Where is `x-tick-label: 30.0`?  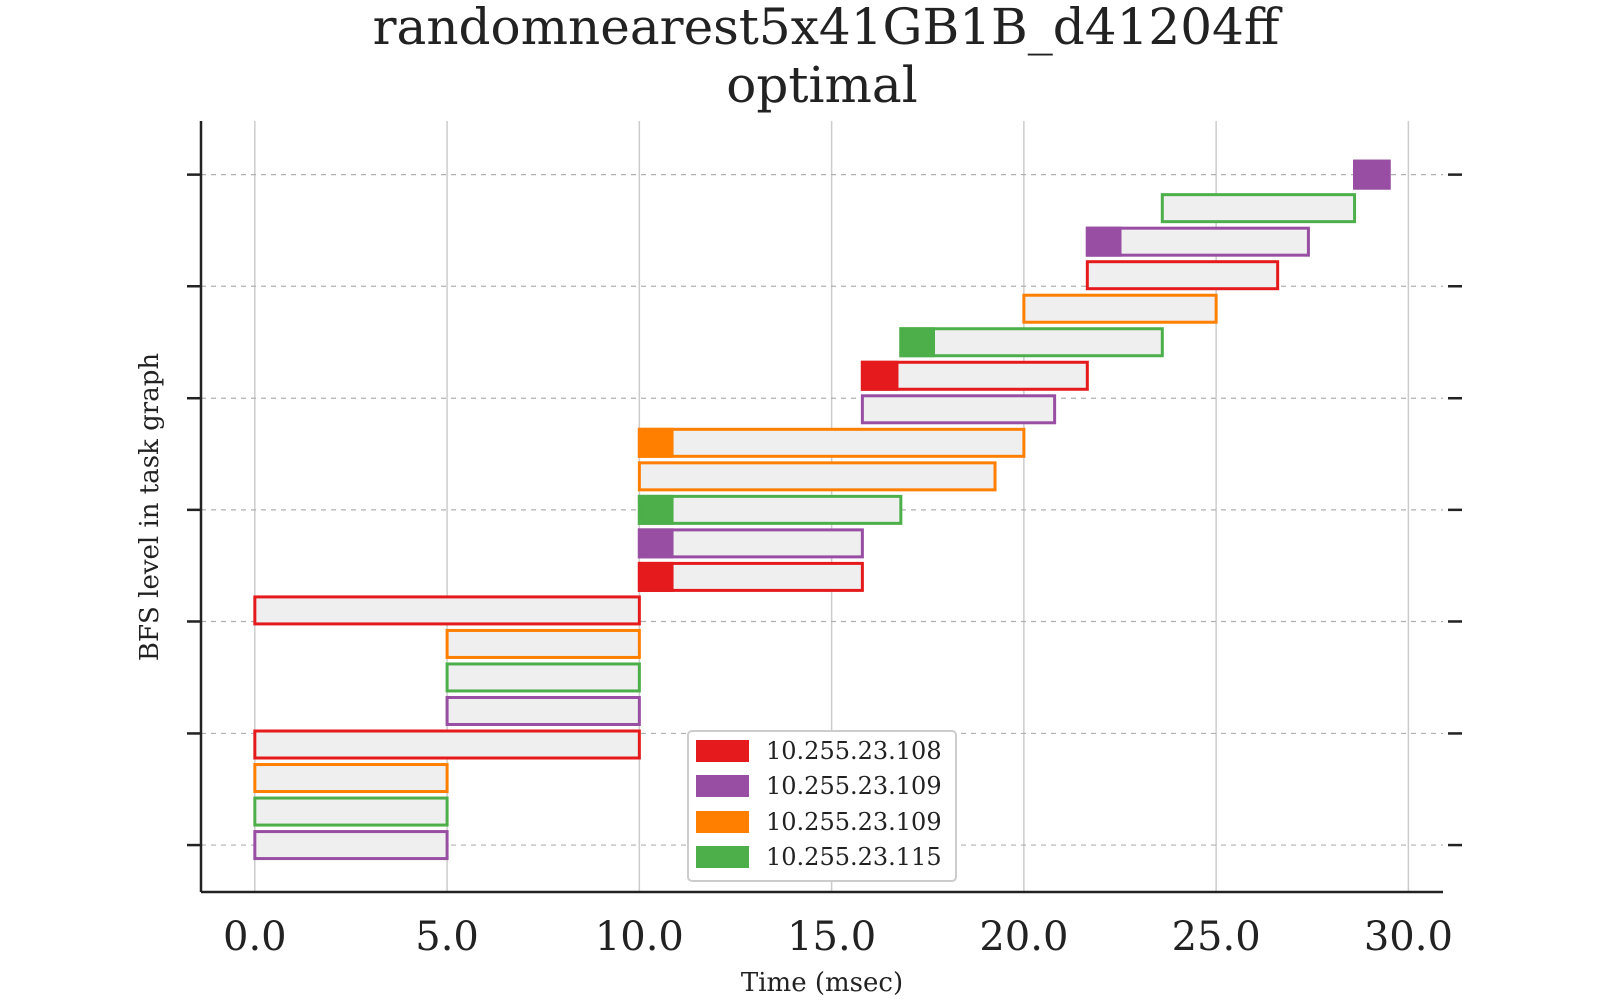
x-tick-label: 30.0 is located at coordinates (1408, 937).